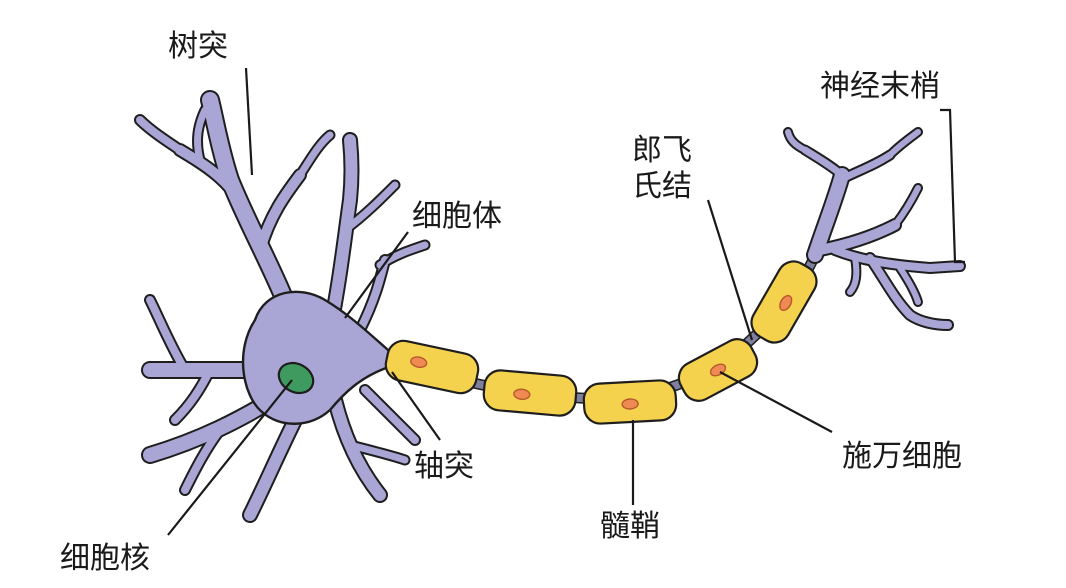 This screenshot has height=588, width=1066. I want to click on leader-axon, so click(416, 406).